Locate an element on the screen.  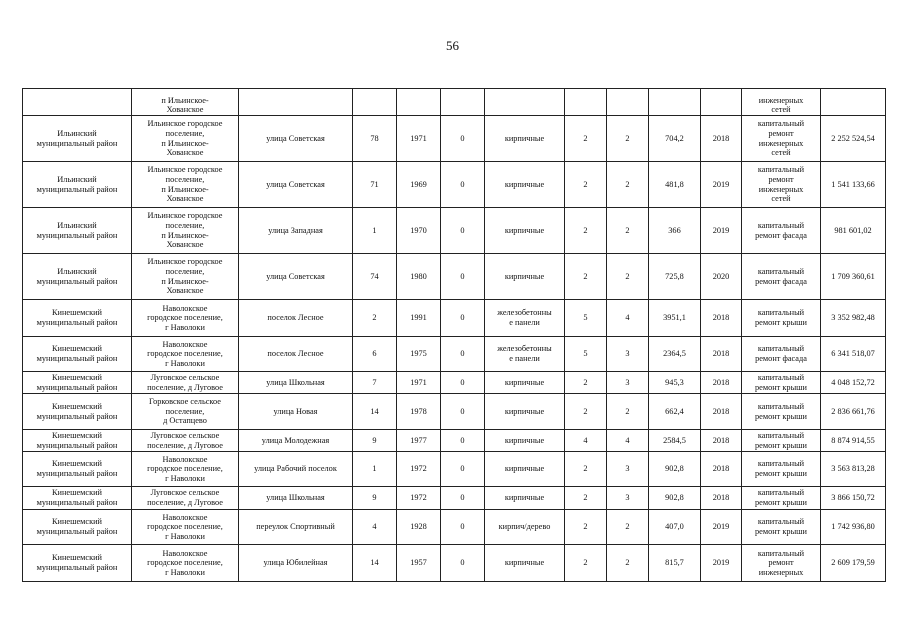
cell-text: капитальный ремонт инженерных сетей is located at coordinates (781, 138).